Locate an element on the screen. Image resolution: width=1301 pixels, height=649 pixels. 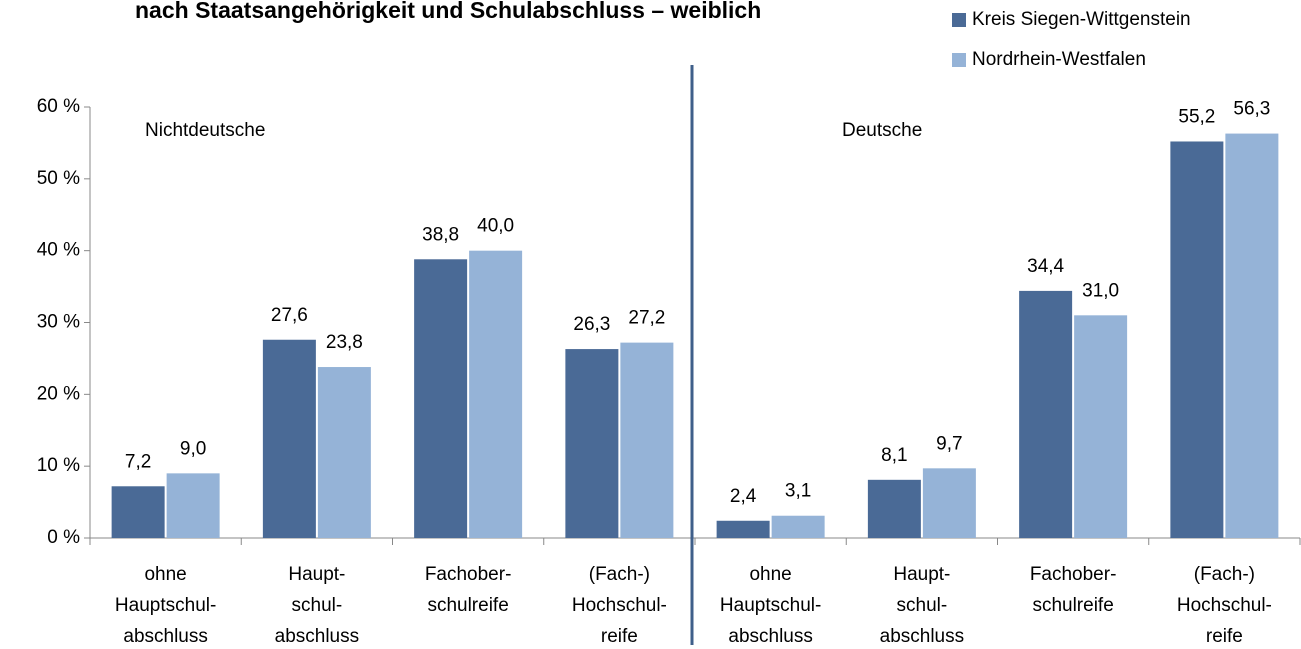
value-label: 26,3 is located at coordinates (591, 324).